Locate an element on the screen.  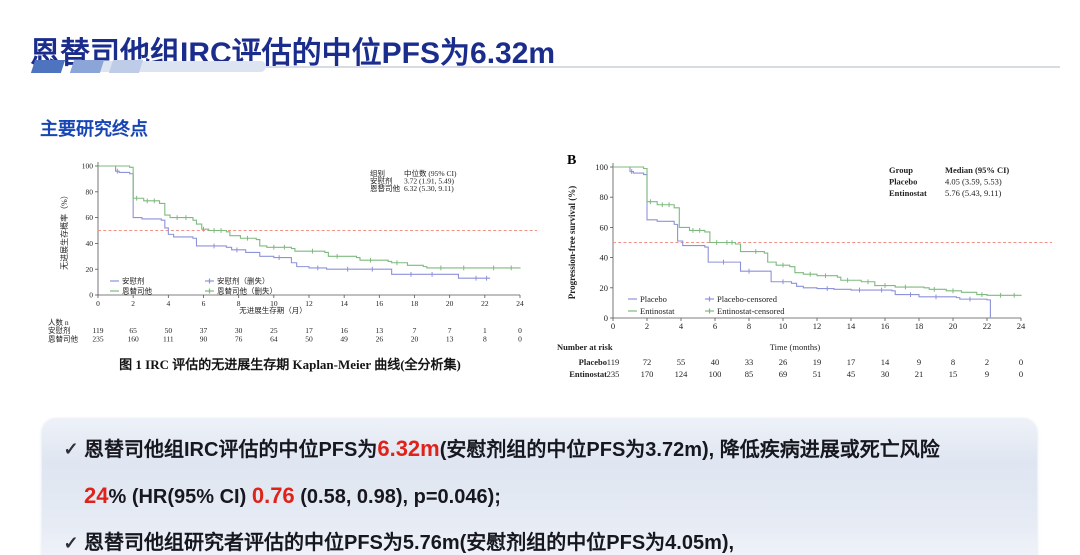
svg-text: 65 is located at coordinates (133, 330).